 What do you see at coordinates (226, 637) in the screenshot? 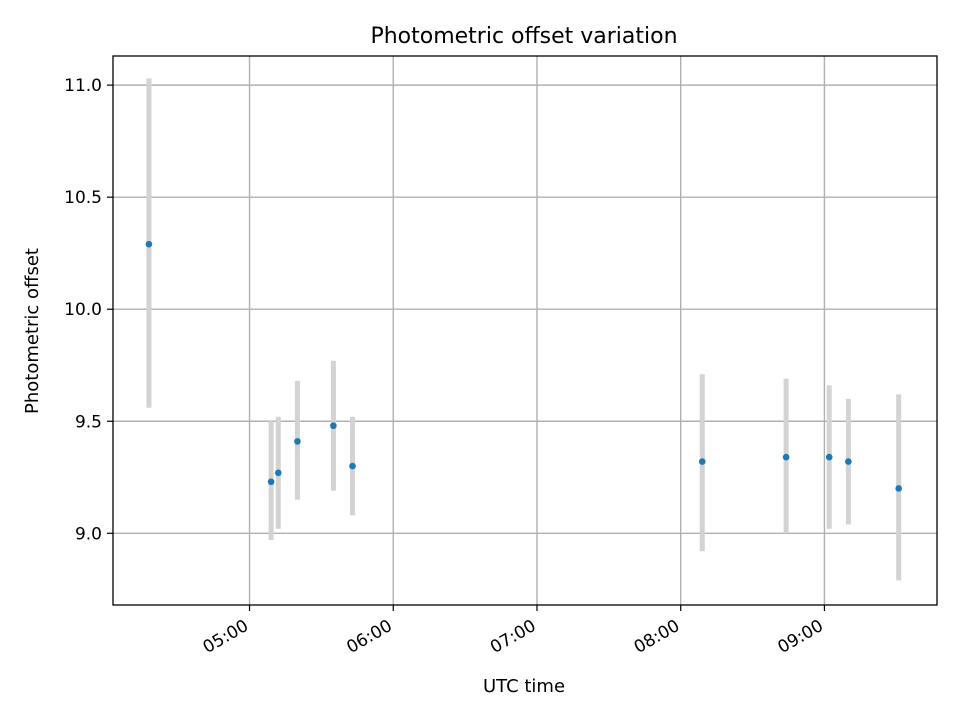
I see `x-tick-label: 05:00` at bounding box center [226, 637].